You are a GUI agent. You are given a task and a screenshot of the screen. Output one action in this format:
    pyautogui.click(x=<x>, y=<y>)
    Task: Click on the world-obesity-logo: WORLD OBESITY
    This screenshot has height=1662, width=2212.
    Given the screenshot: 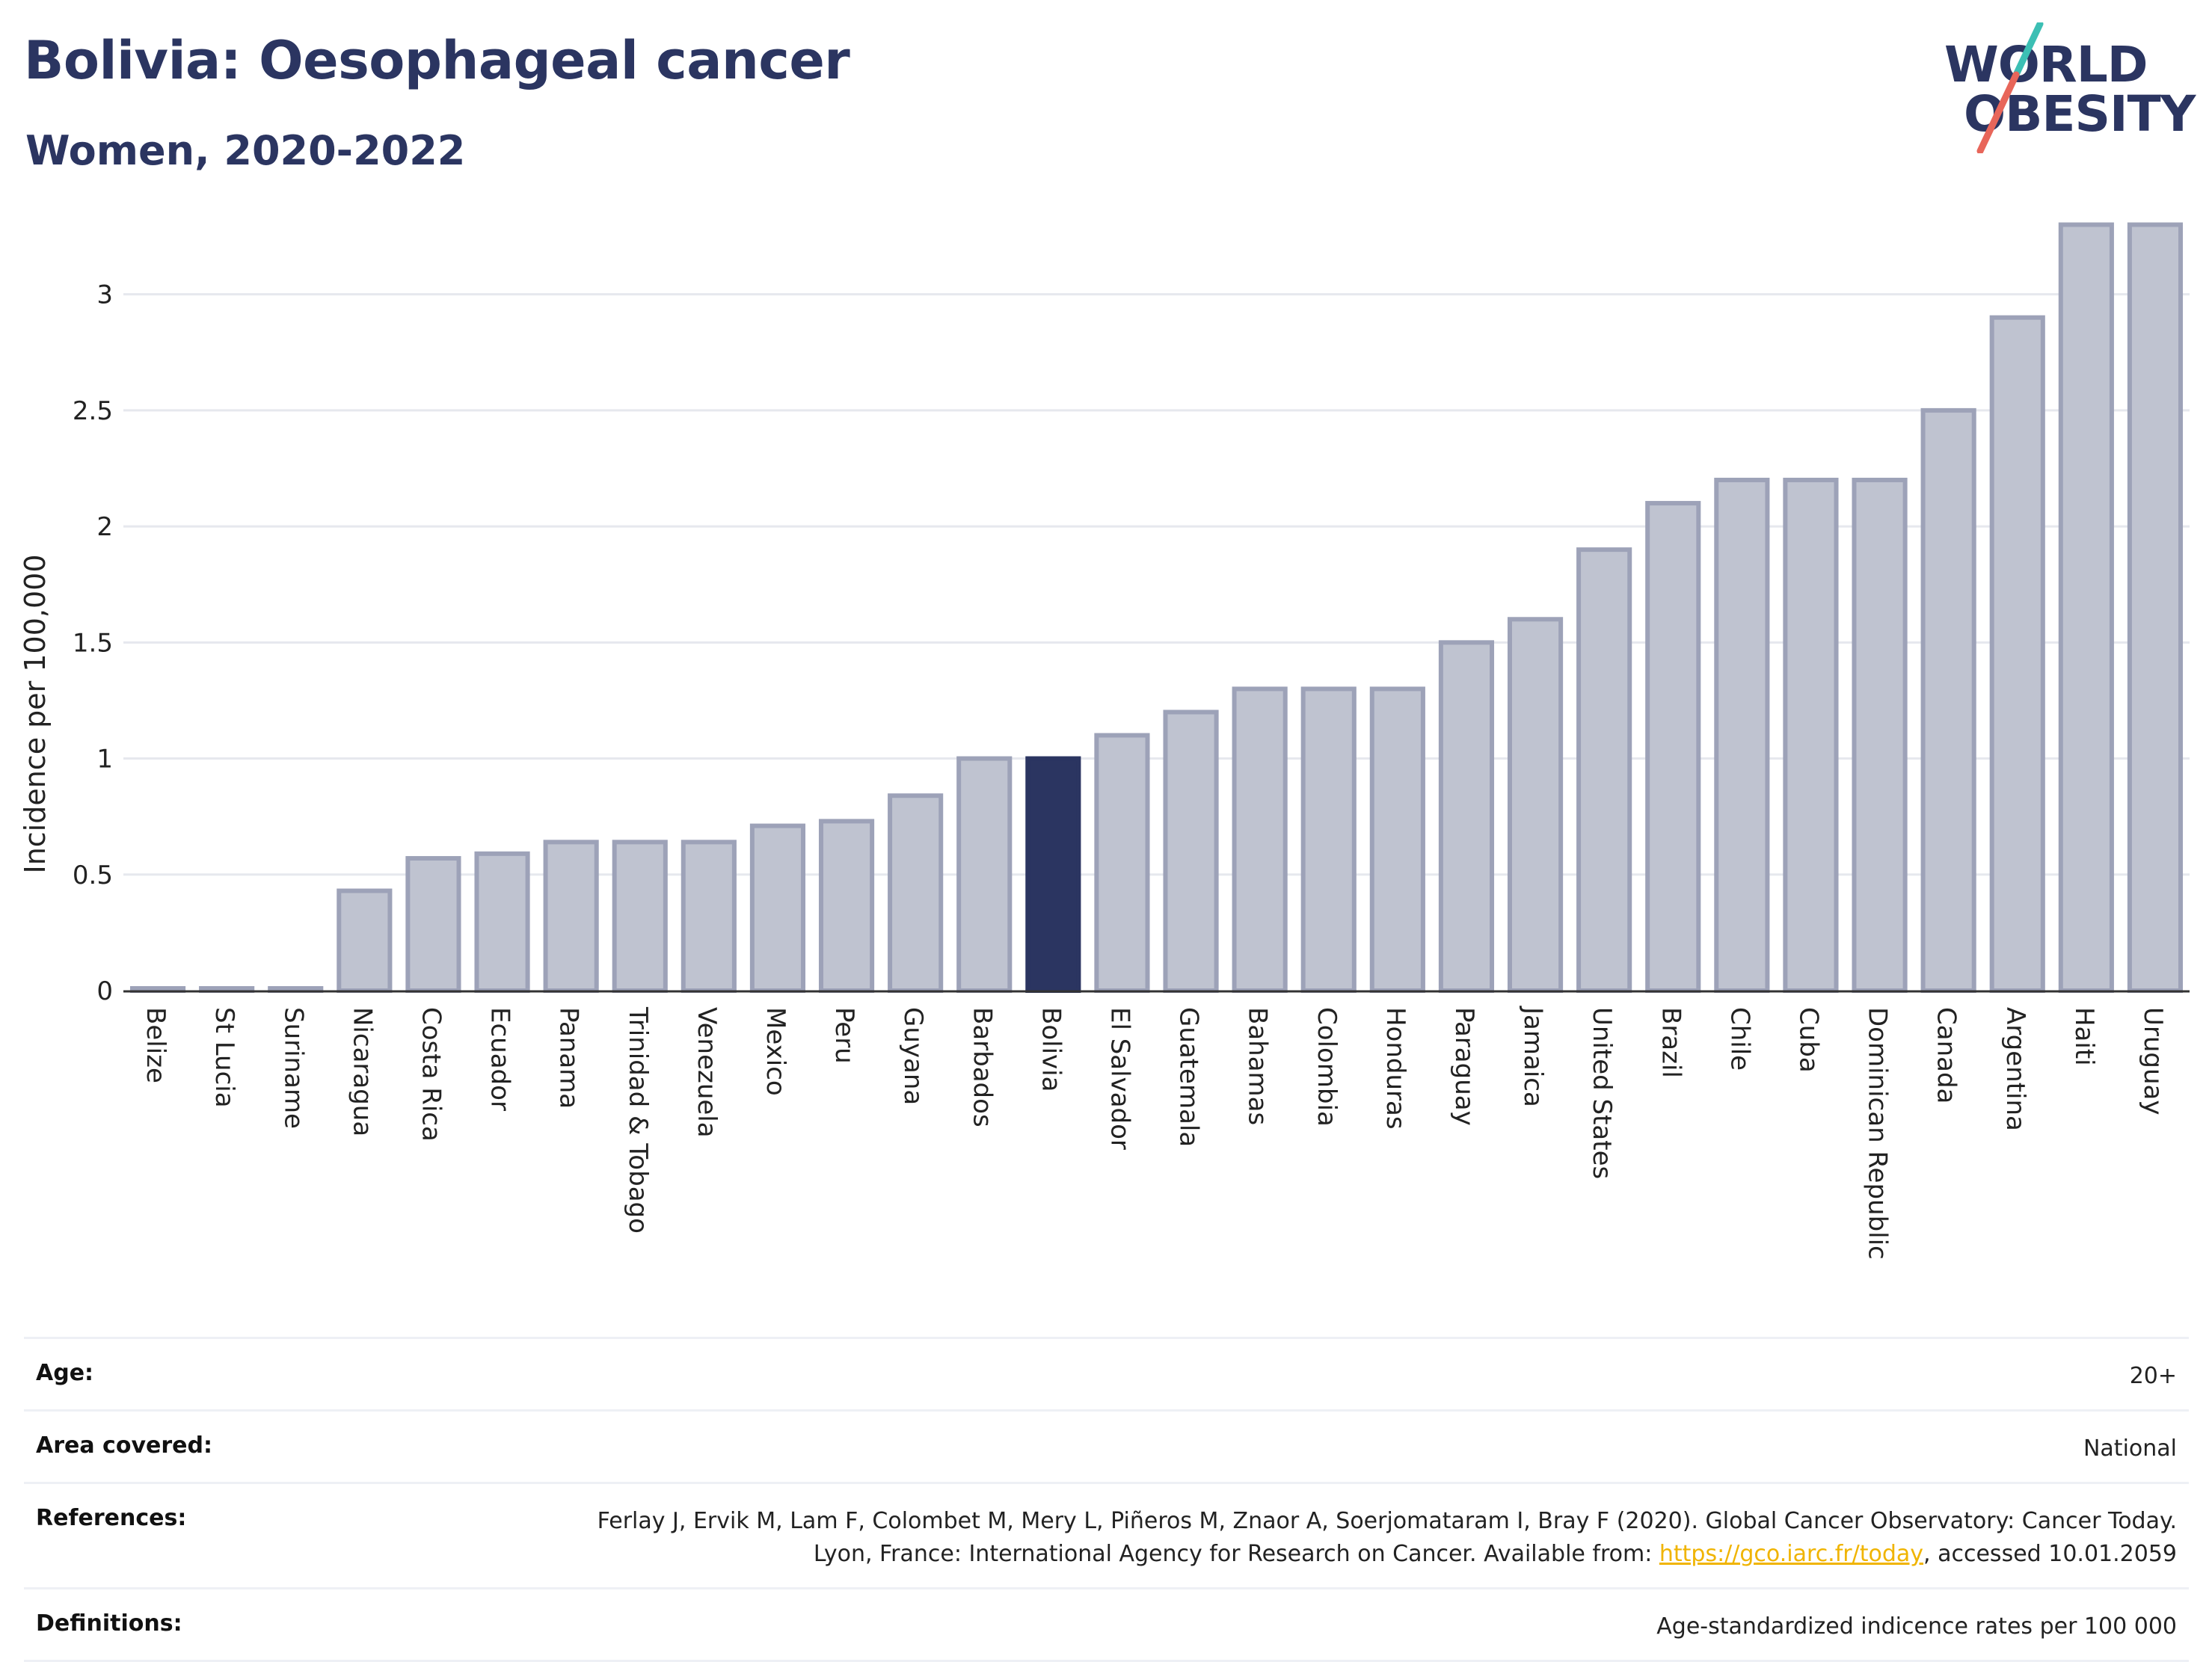 What is the action you would take?
    pyautogui.click(x=2070, y=87)
    